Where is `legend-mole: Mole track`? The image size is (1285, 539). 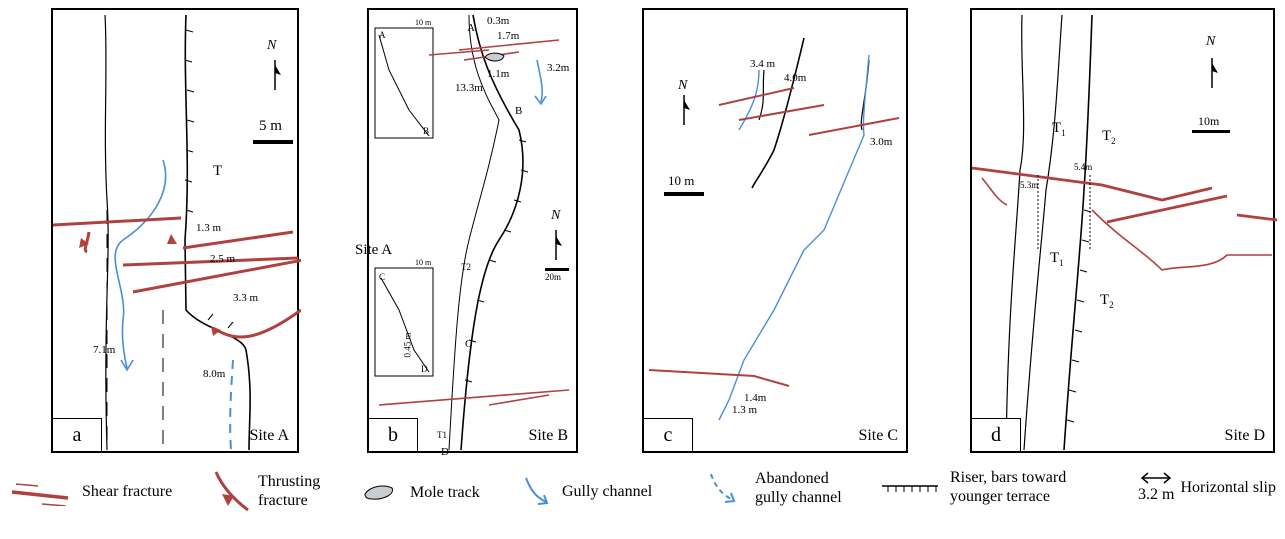 legend-mole: Mole track is located at coordinates (421, 492).